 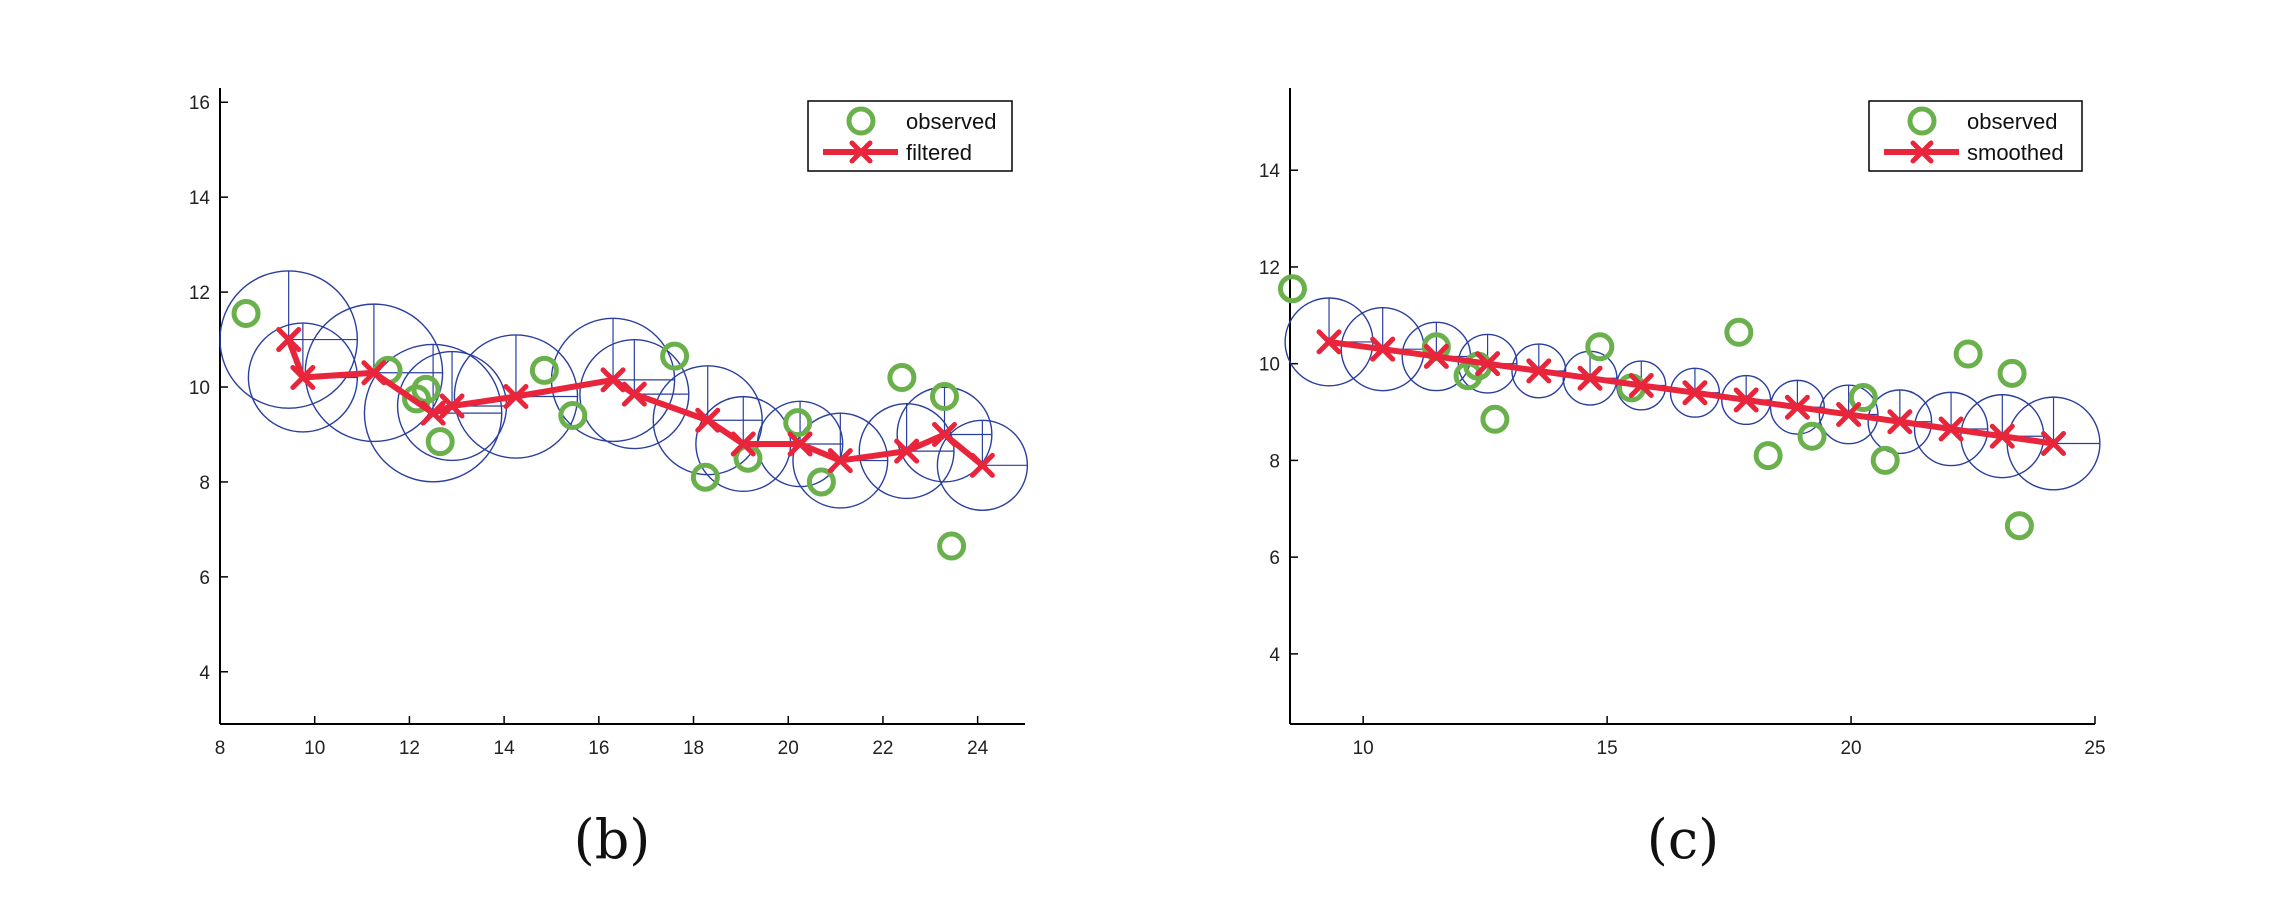 I want to click on x-tick-label: 18, so click(x=693, y=748).